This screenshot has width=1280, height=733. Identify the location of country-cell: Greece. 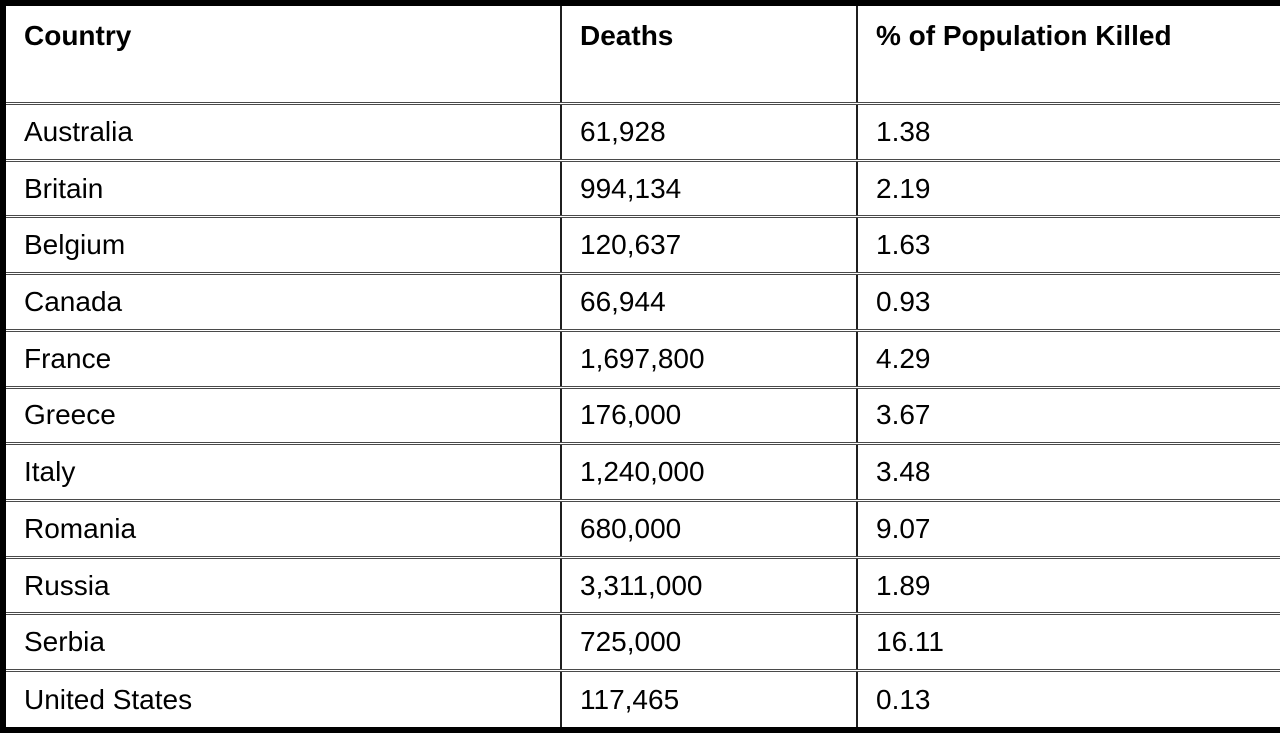
(282, 416).